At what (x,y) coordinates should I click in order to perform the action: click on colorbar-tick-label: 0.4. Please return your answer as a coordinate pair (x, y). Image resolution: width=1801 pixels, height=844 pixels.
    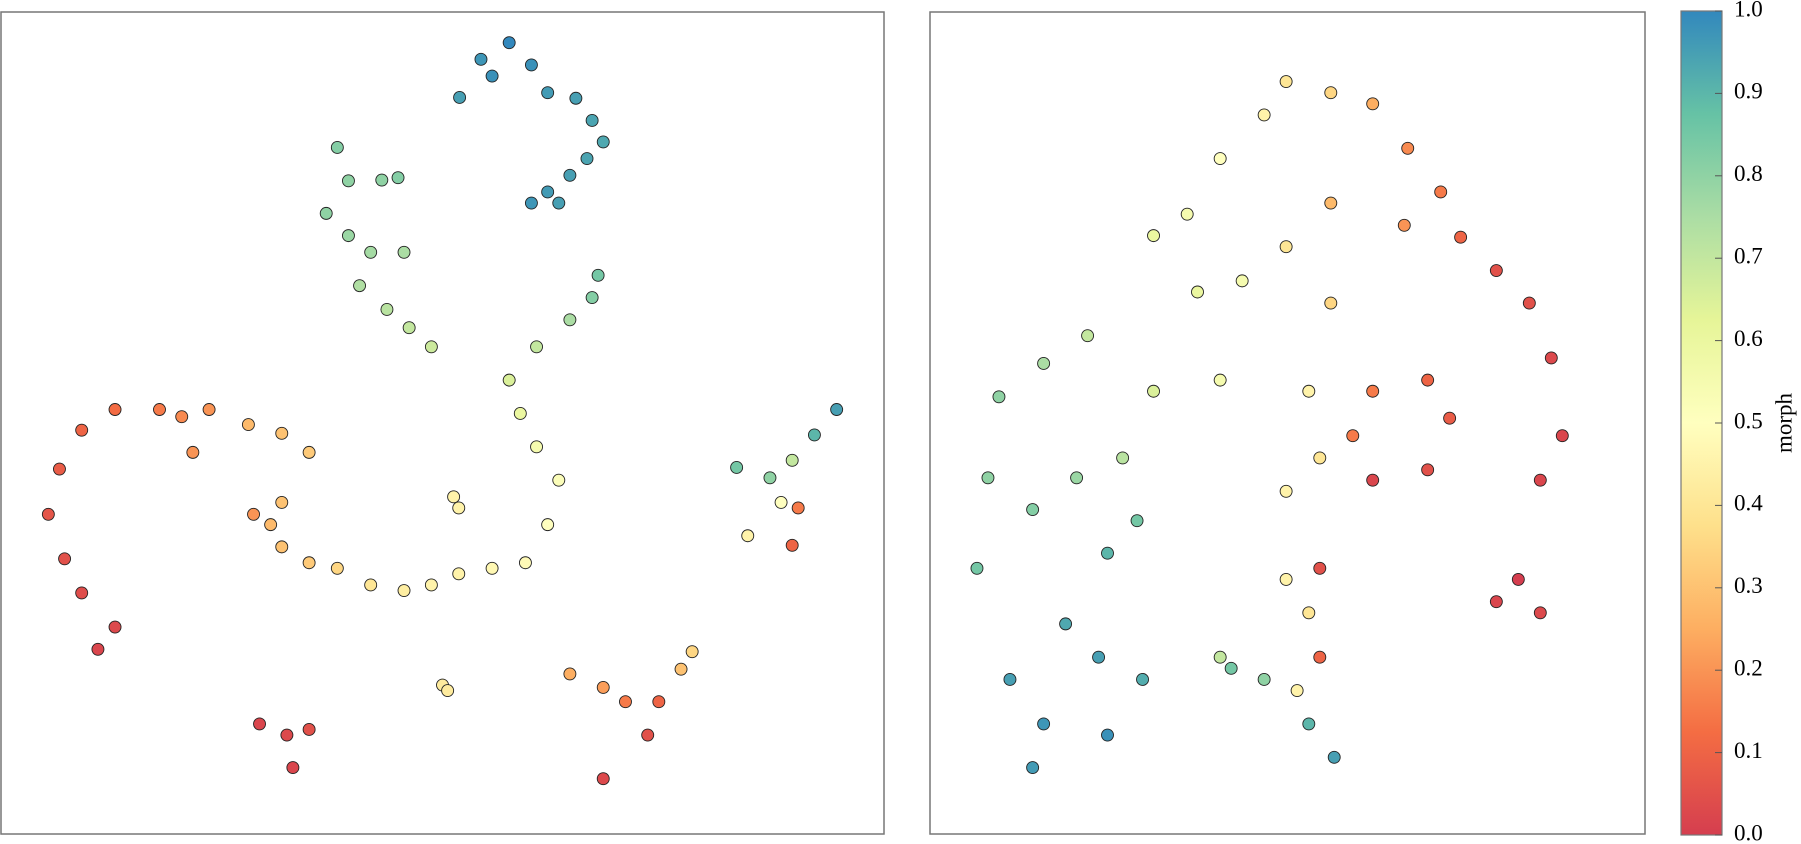
    Looking at the image, I should click on (1748, 503).